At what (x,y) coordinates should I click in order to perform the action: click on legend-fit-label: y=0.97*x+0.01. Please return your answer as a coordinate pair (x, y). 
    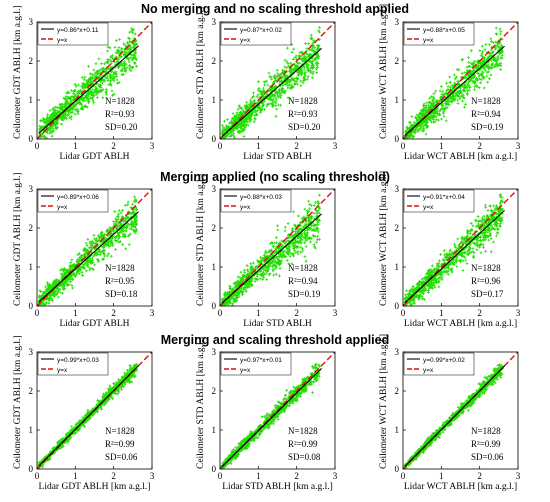
    Looking at the image, I should click on (261, 360).